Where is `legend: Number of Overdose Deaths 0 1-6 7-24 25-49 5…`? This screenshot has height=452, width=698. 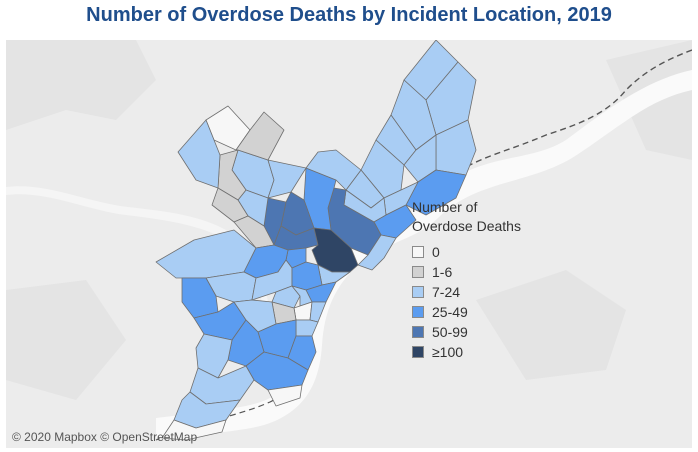
legend: Number of Overdose Deaths 0 1-6 7-24 25-49 5… is located at coordinates (466, 280).